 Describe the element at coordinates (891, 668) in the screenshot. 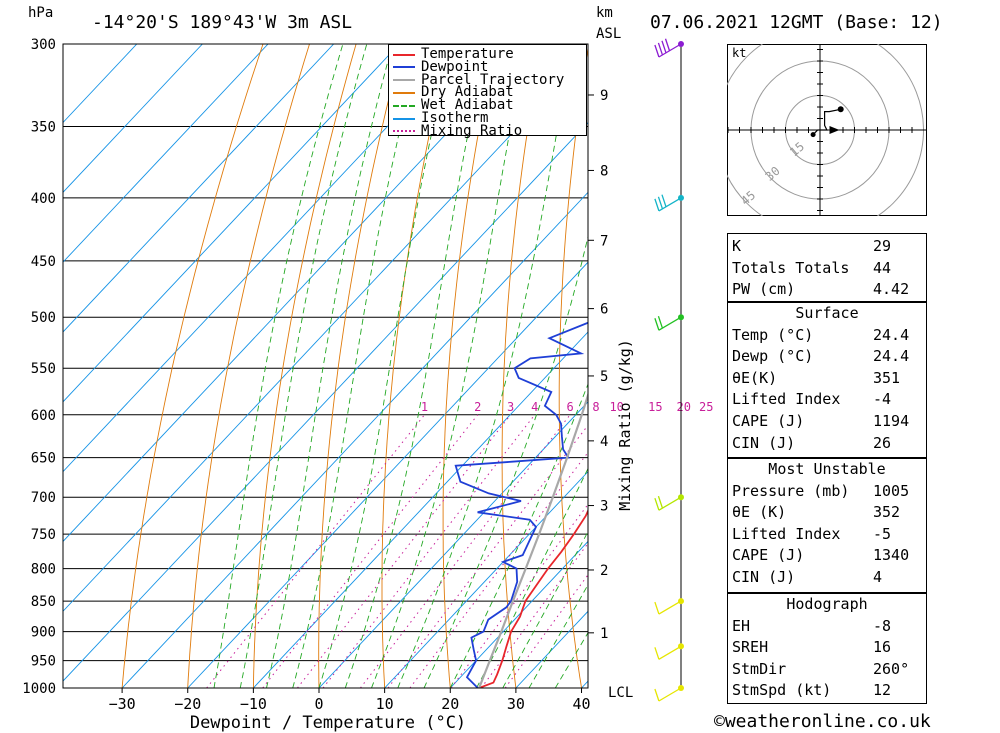

I see `row-value: 260°` at that location.